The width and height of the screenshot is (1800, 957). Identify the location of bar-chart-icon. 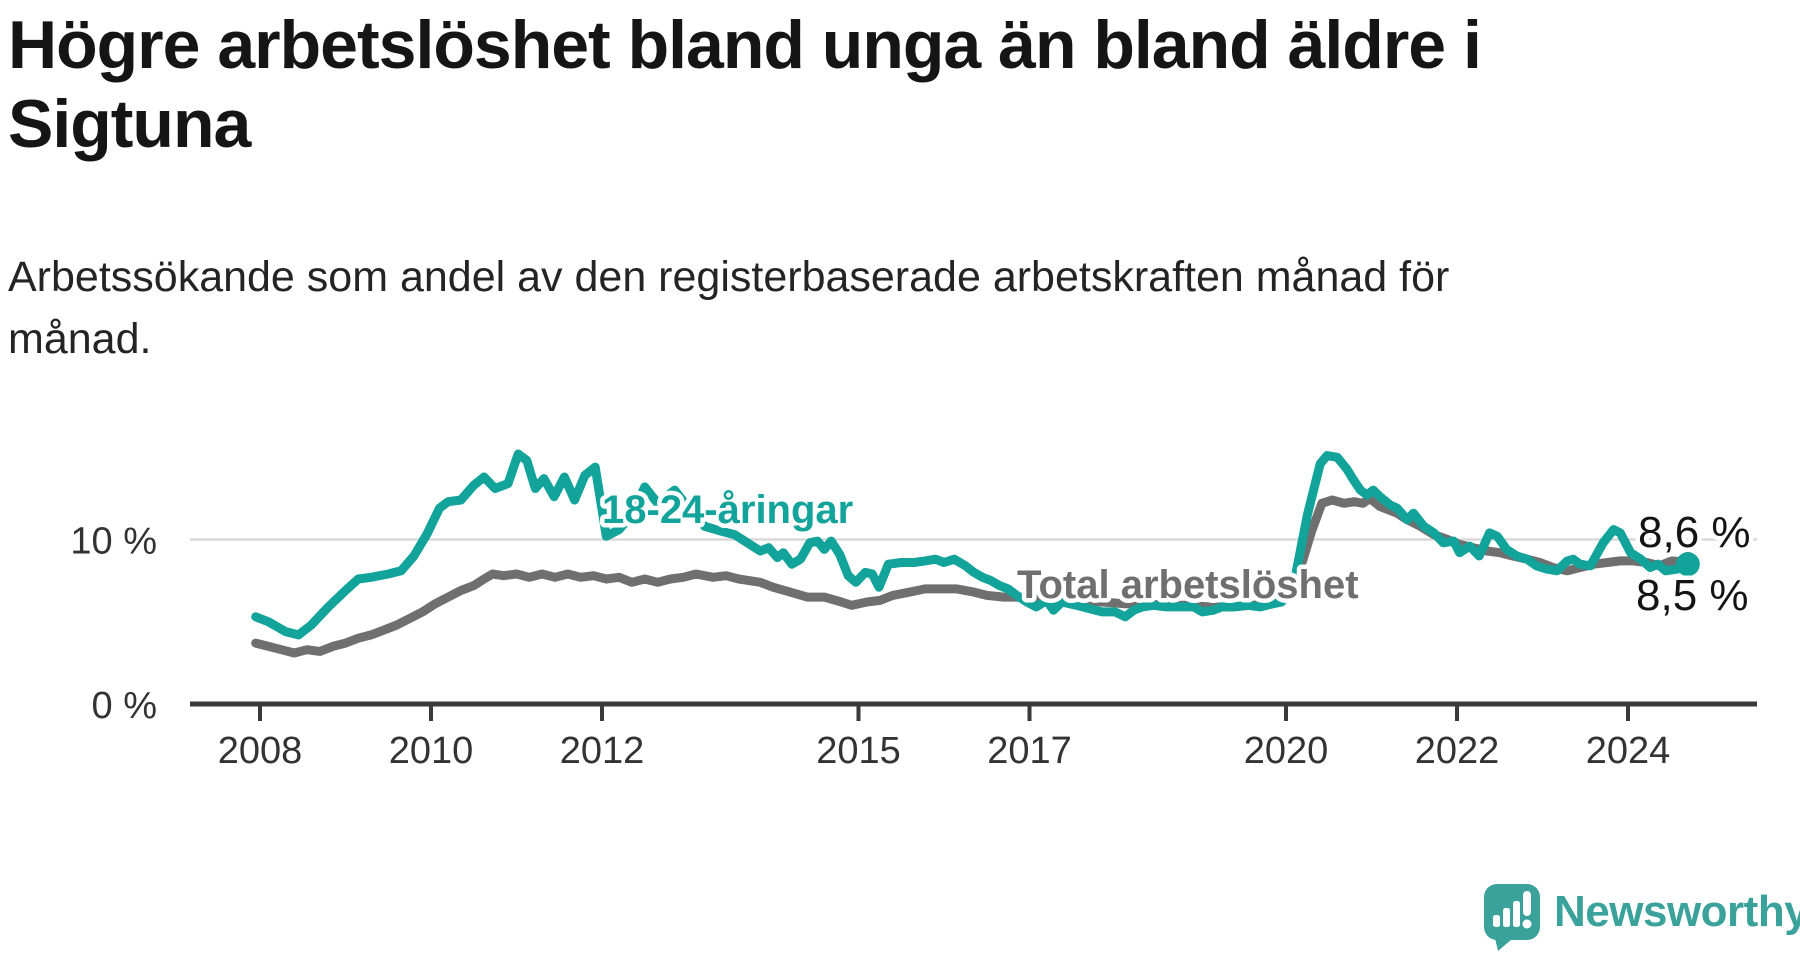
(1496, 921).